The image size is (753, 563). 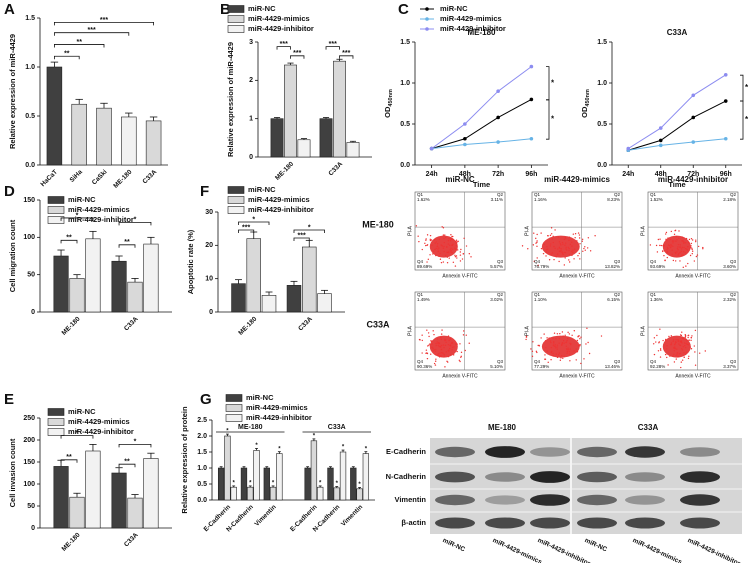 I want to click on significance-bracket, so click(x=92, y=34).